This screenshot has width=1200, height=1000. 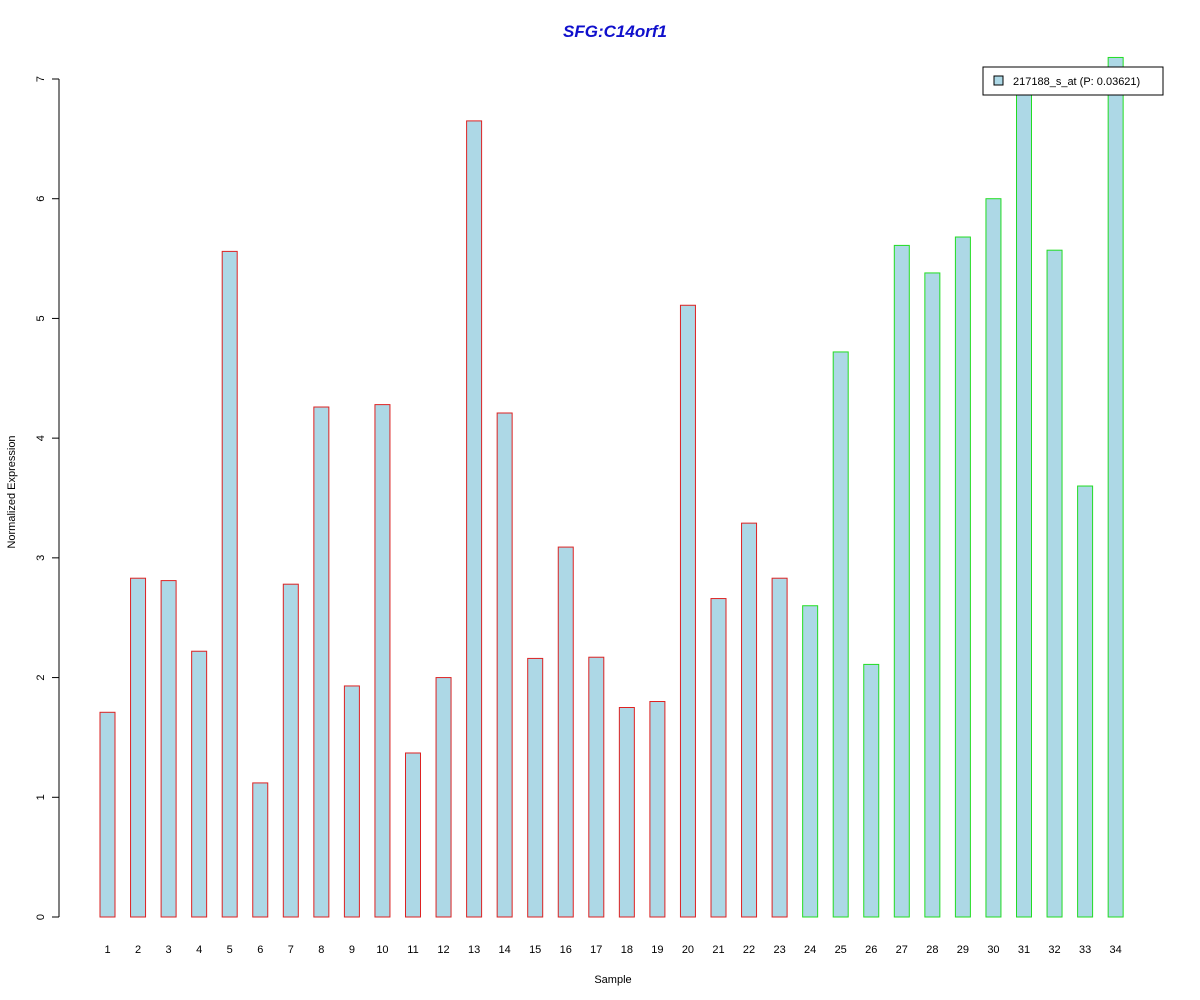 I want to click on y-tick-label: 6, so click(x=41, y=199).